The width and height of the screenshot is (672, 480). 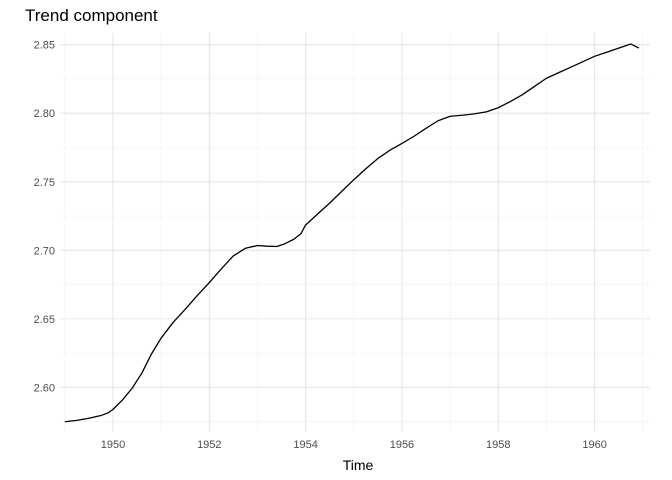 What do you see at coordinates (44, 217) in the screenshot?
I see `y-axis-tick-labels: 2.60 2.65 2.70 2.75 2.80 2.85` at bounding box center [44, 217].